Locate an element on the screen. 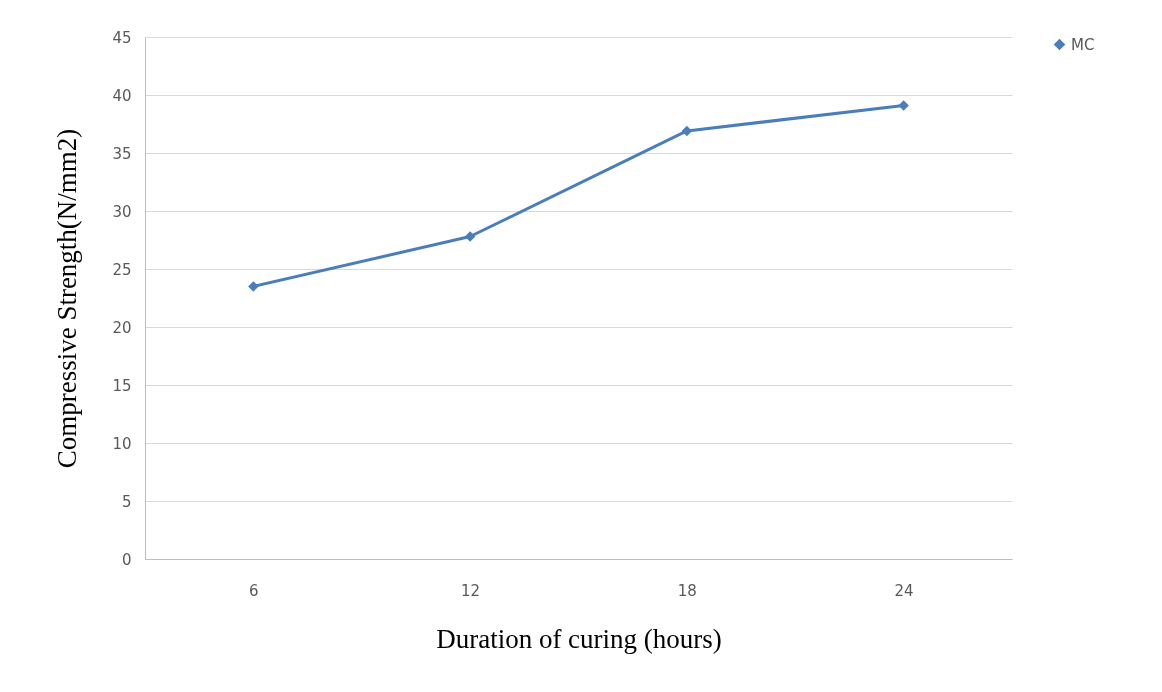  y-axis-title: Compressive Strength(N/mm2) is located at coordinates (67, 298).